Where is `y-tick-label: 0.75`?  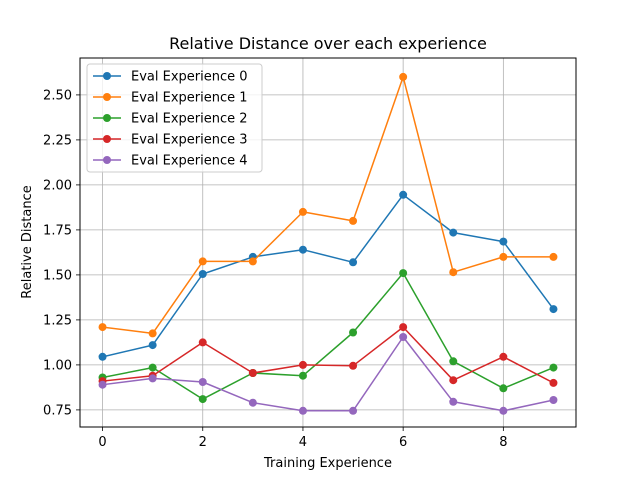 y-tick-label: 0.75 is located at coordinates (57, 410).